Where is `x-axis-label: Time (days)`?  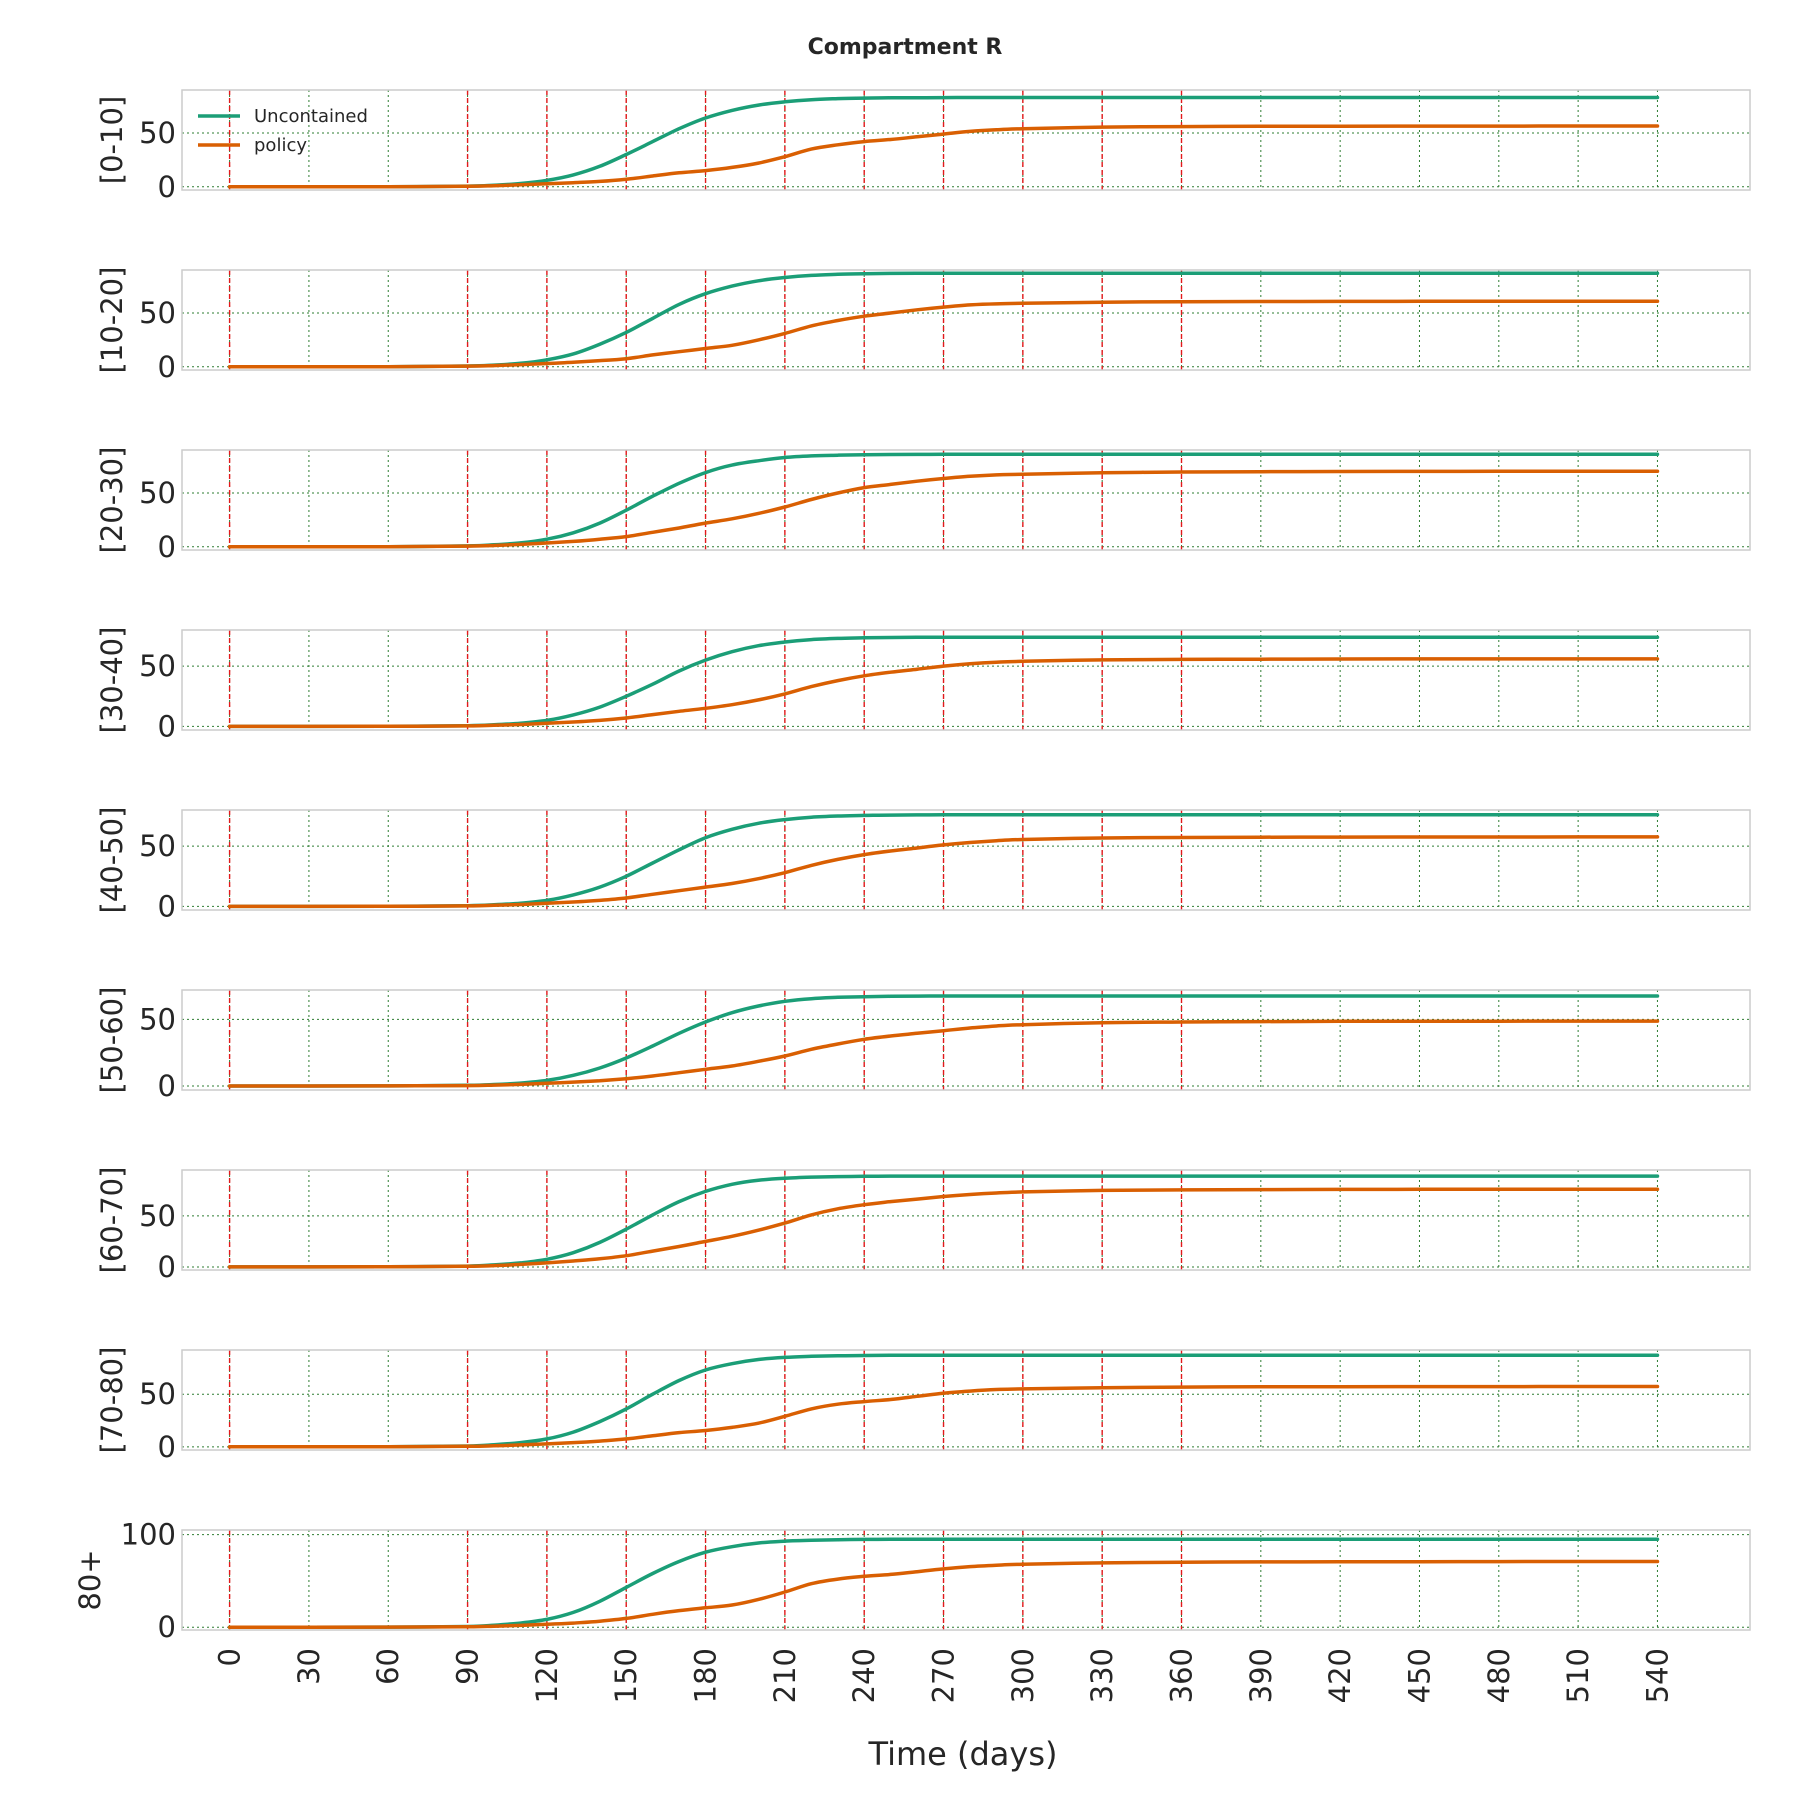
x-axis-label: Time (days) is located at coordinates (963, 1754).